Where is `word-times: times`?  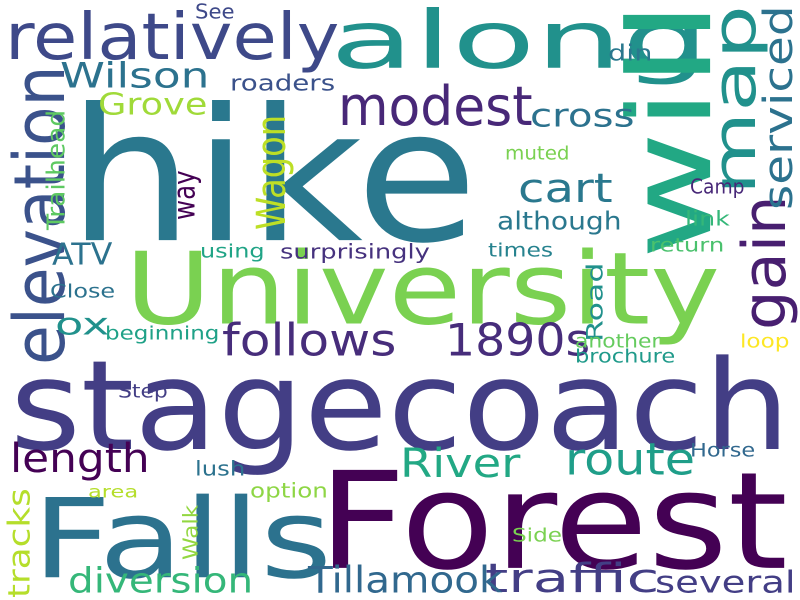
word-times: times is located at coordinates (521, 250).